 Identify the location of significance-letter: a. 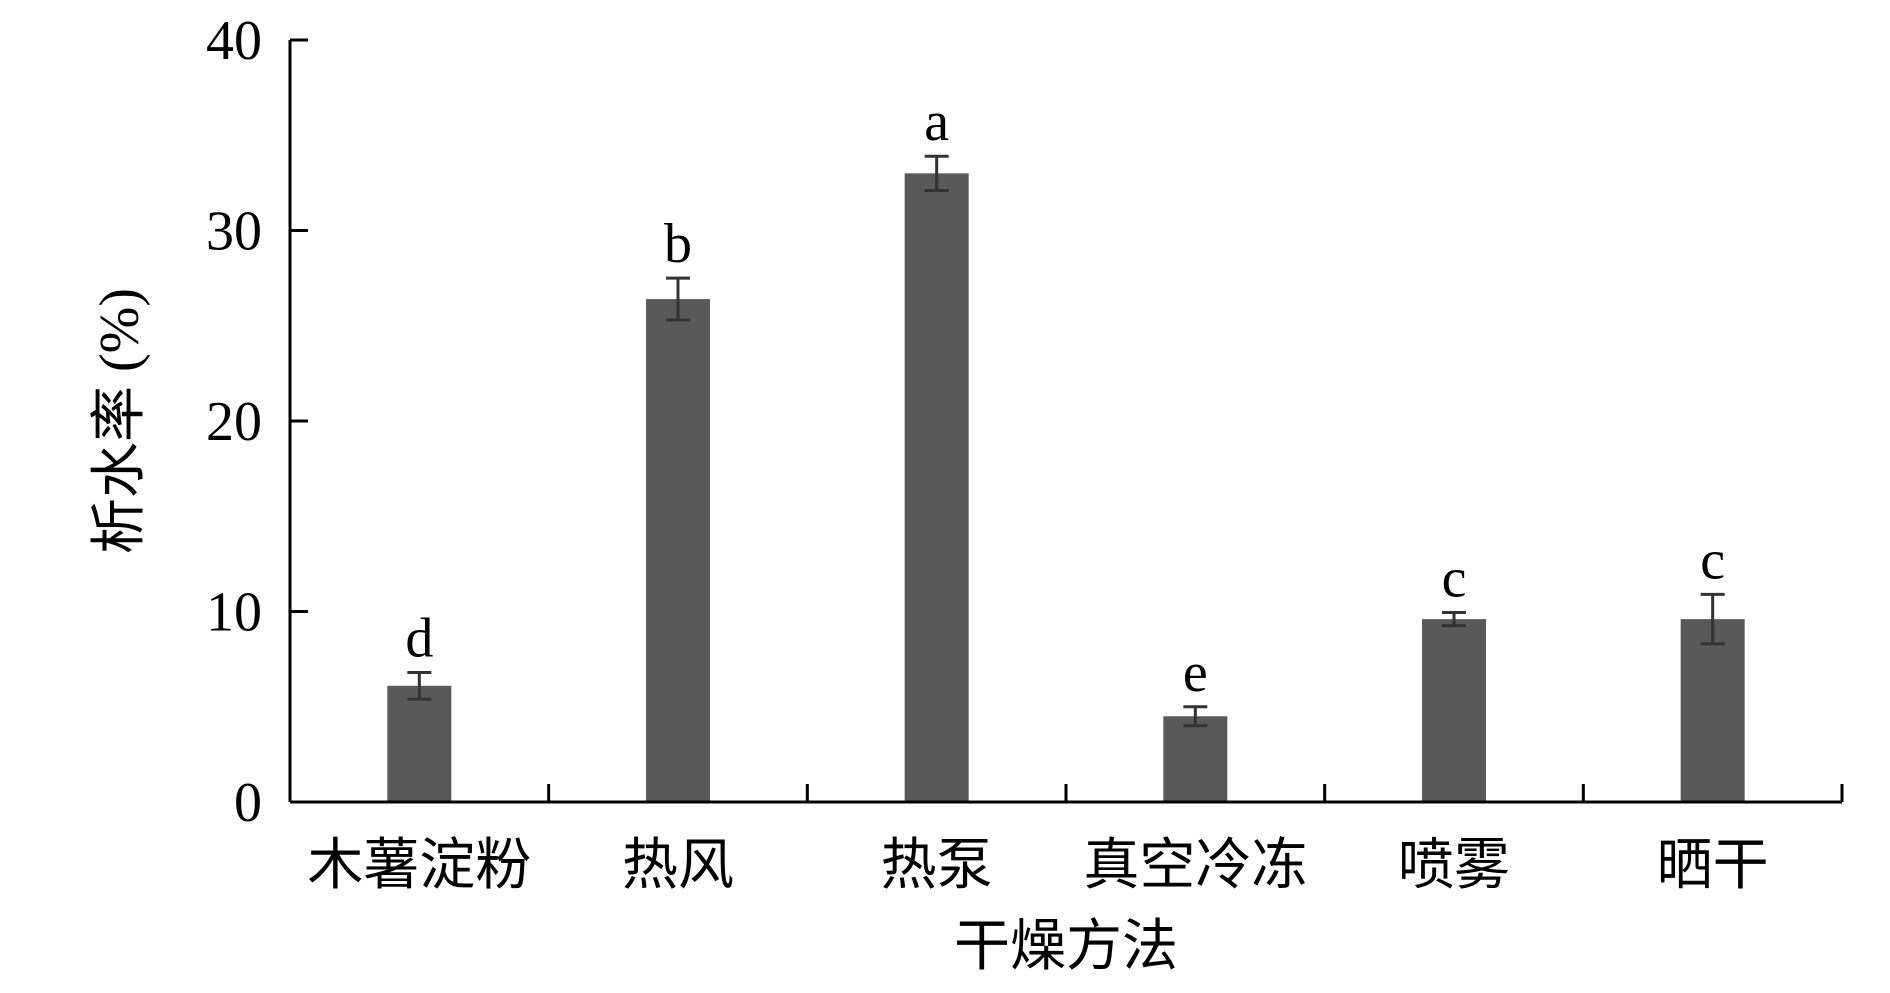
(936, 122).